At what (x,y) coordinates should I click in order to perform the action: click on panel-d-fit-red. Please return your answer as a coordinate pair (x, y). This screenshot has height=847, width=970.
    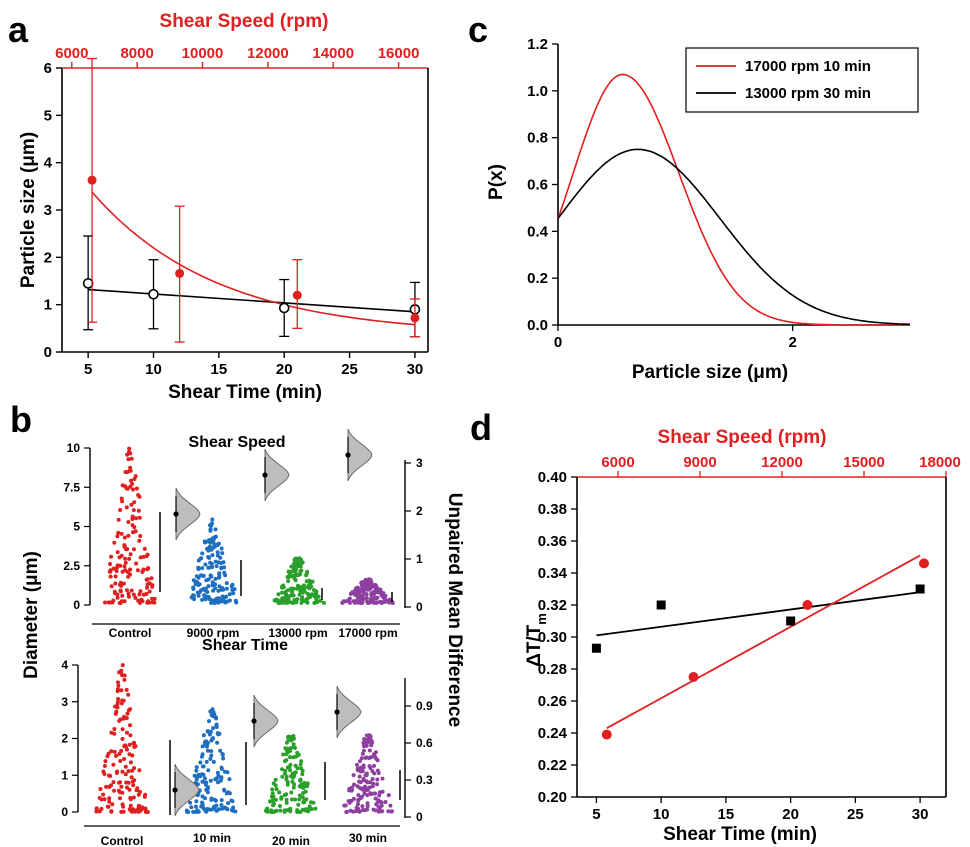
    Looking at the image, I should click on (763, 641).